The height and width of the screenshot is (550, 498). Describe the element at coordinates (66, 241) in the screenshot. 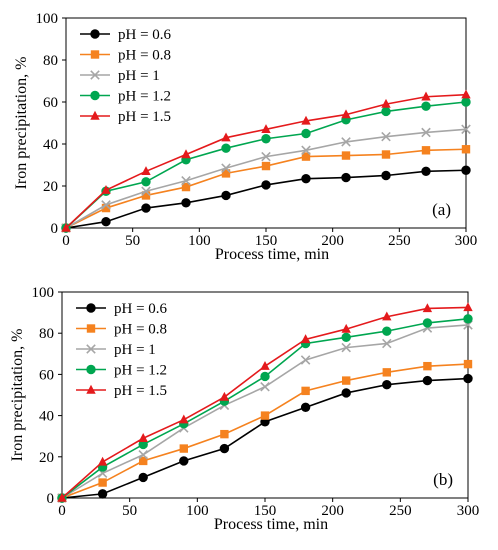

I see `x-tick-label: 0` at that location.